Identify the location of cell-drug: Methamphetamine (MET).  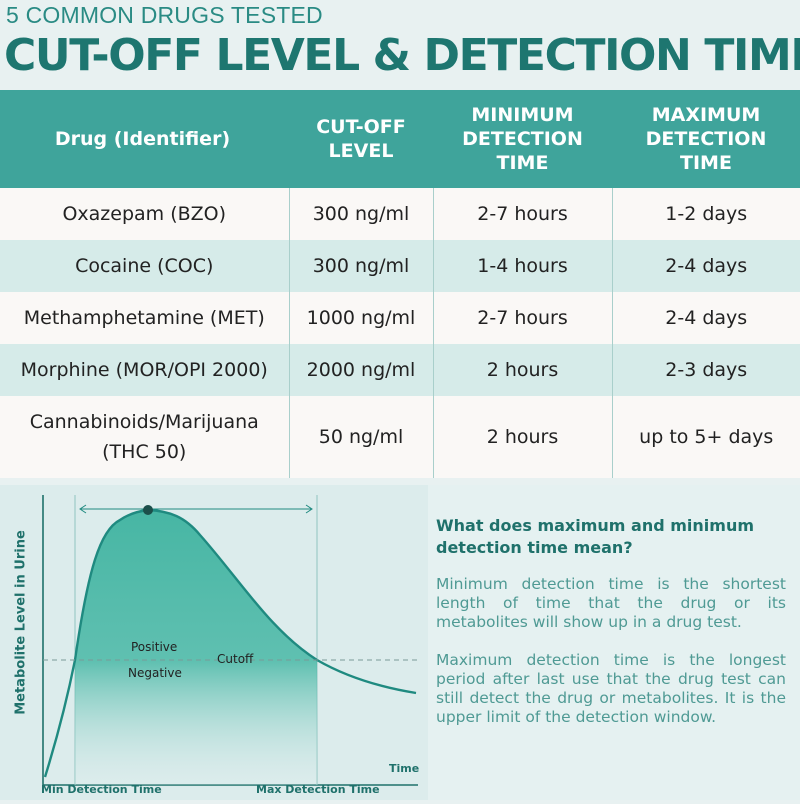
(144, 318).